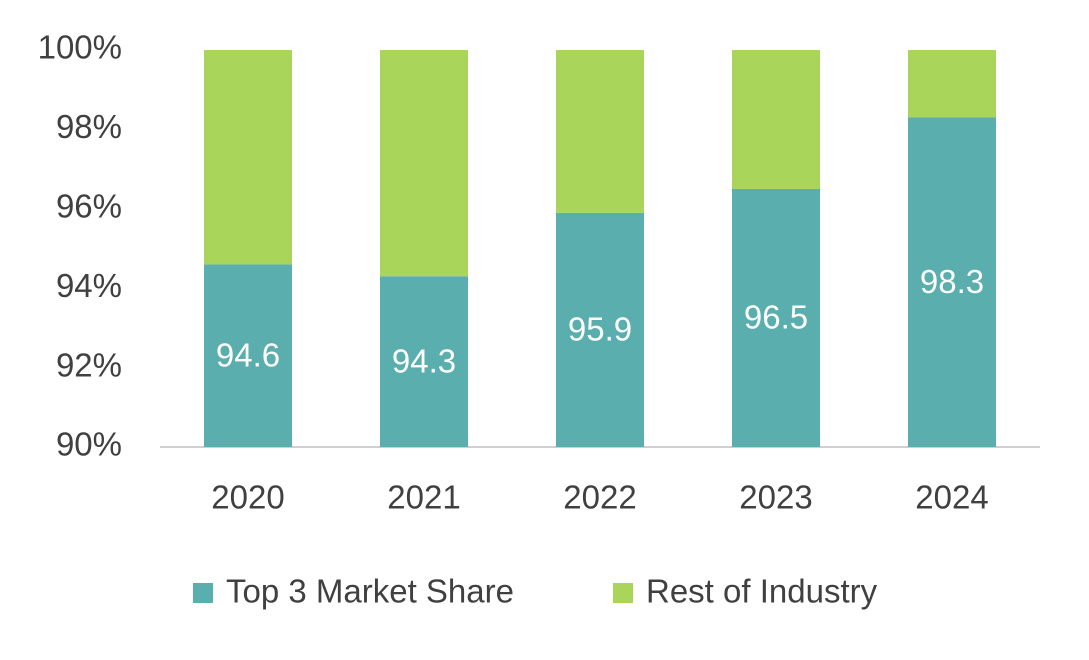 The height and width of the screenshot is (660, 1089). What do you see at coordinates (423, 497) in the screenshot?
I see `x-tick-label: 2021` at bounding box center [423, 497].